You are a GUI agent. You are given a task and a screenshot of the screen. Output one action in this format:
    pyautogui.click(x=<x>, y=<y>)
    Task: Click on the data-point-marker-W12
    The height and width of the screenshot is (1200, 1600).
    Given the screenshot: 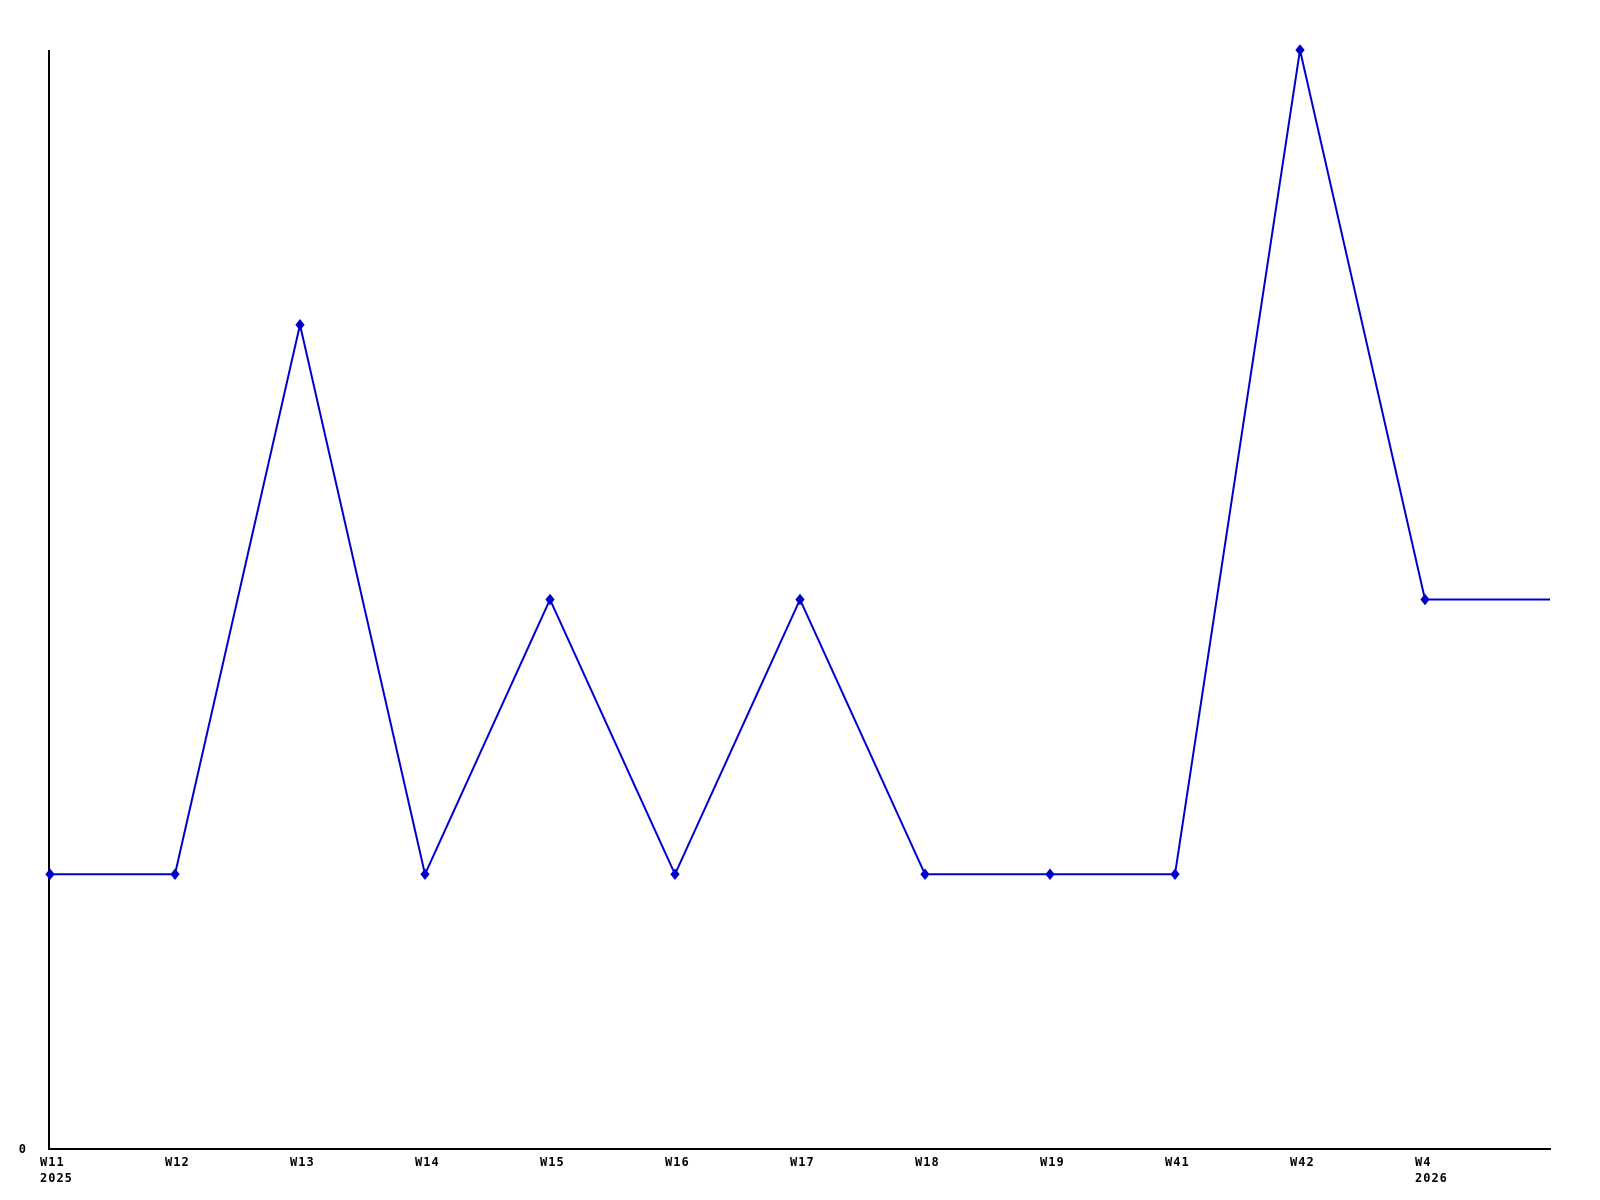 What is the action you would take?
    pyautogui.click(x=175, y=874)
    